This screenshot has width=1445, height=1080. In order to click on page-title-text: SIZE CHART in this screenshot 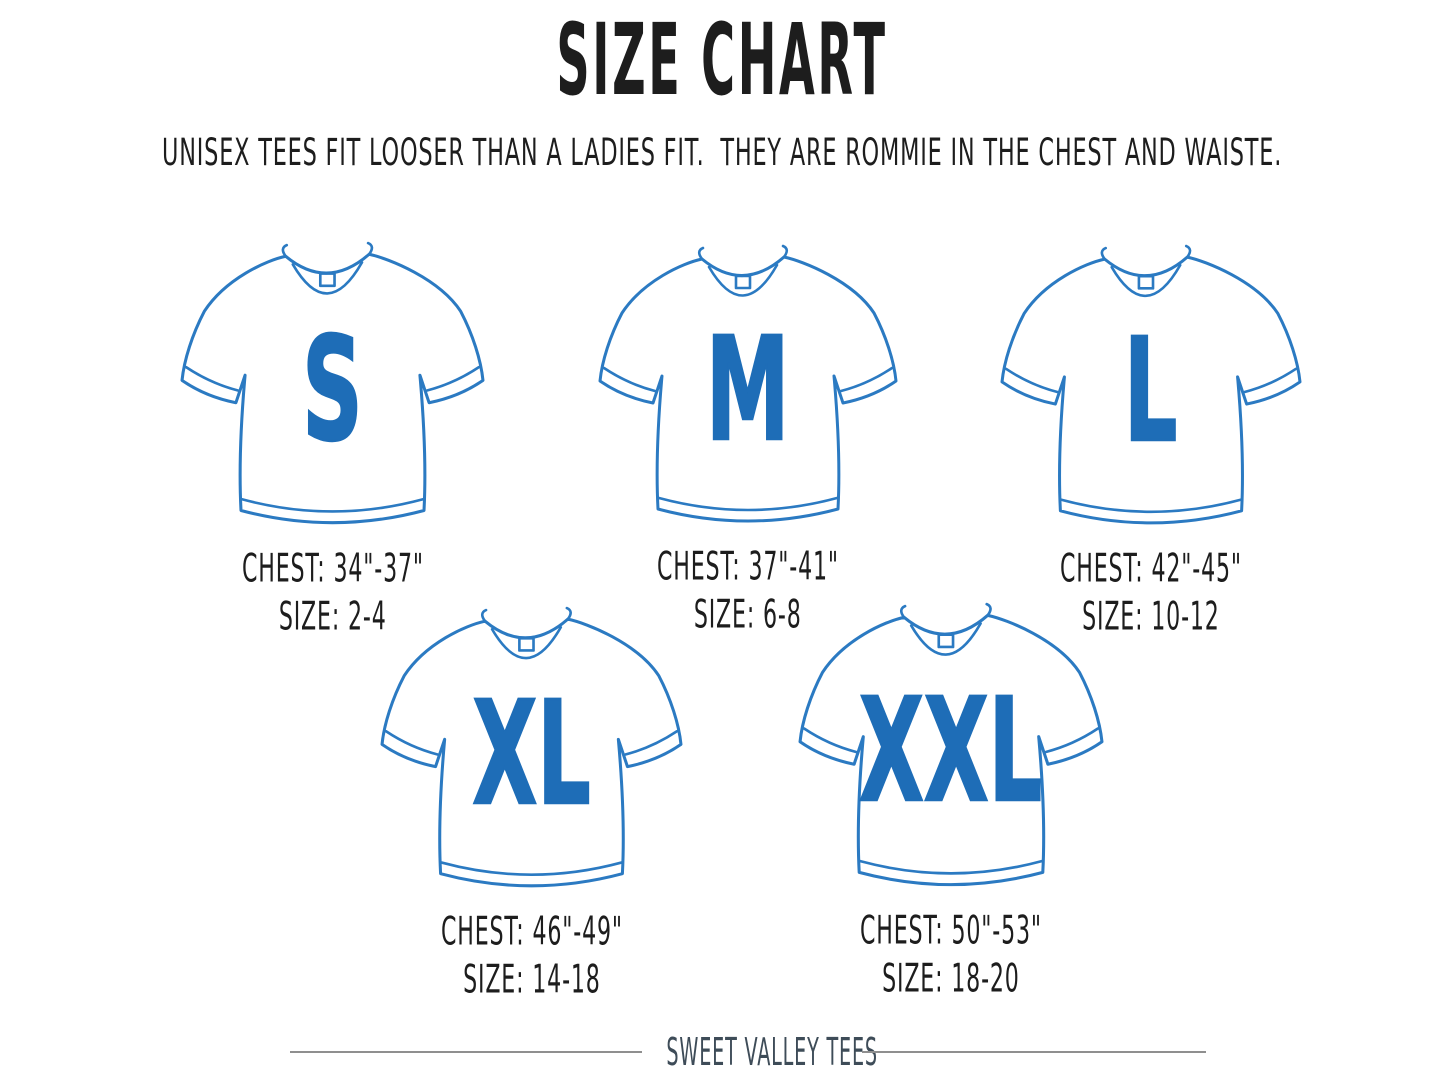, I will do `click(722, 60)`.